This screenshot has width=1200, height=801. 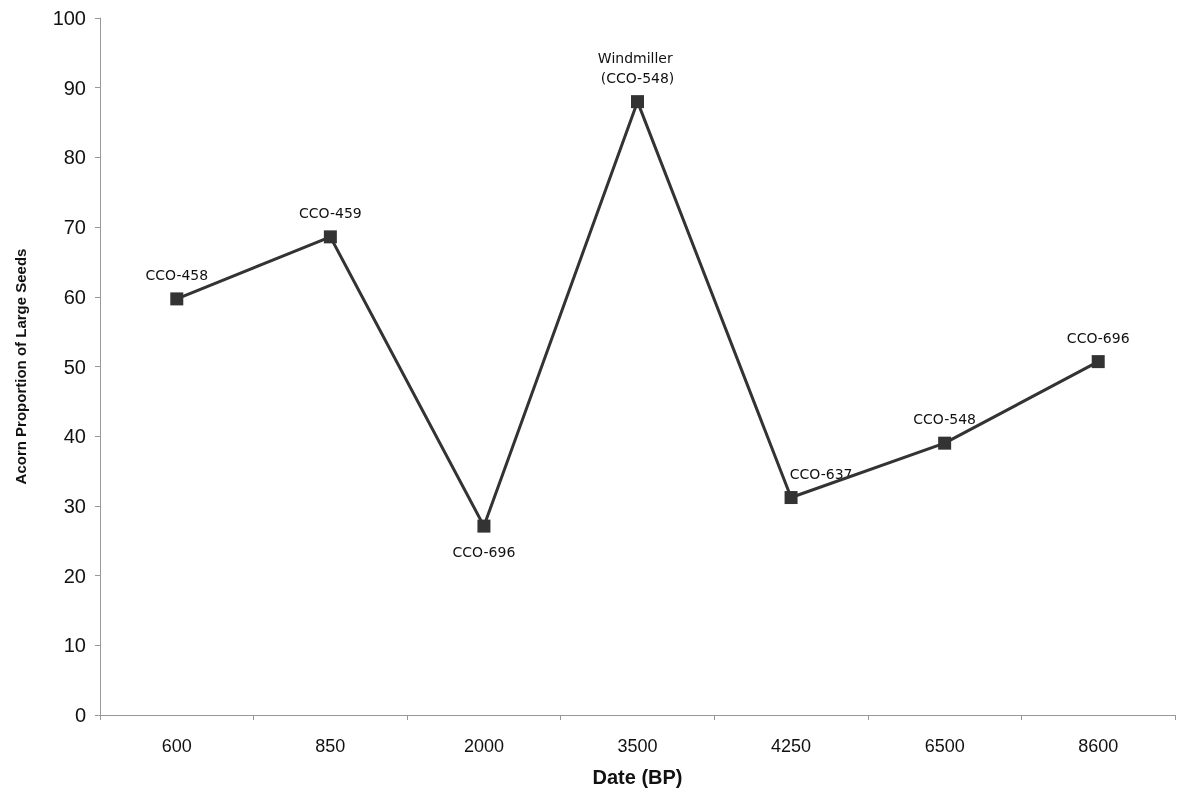 I want to click on annotation: CCO-637, so click(x=821, y=473).